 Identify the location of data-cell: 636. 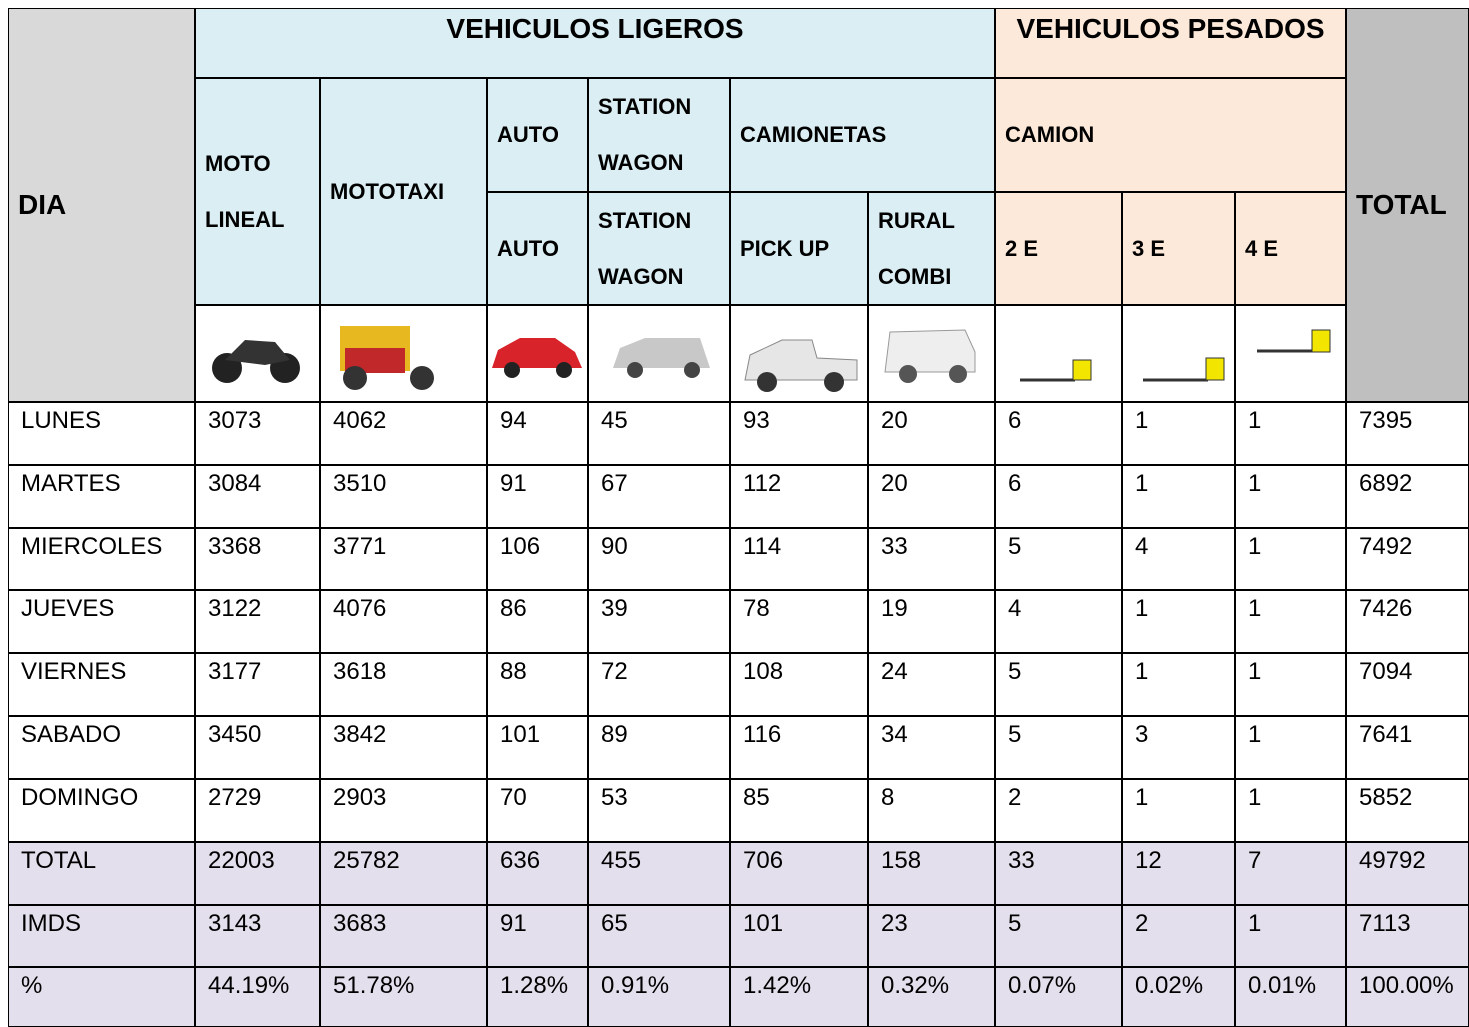
(537, 873).